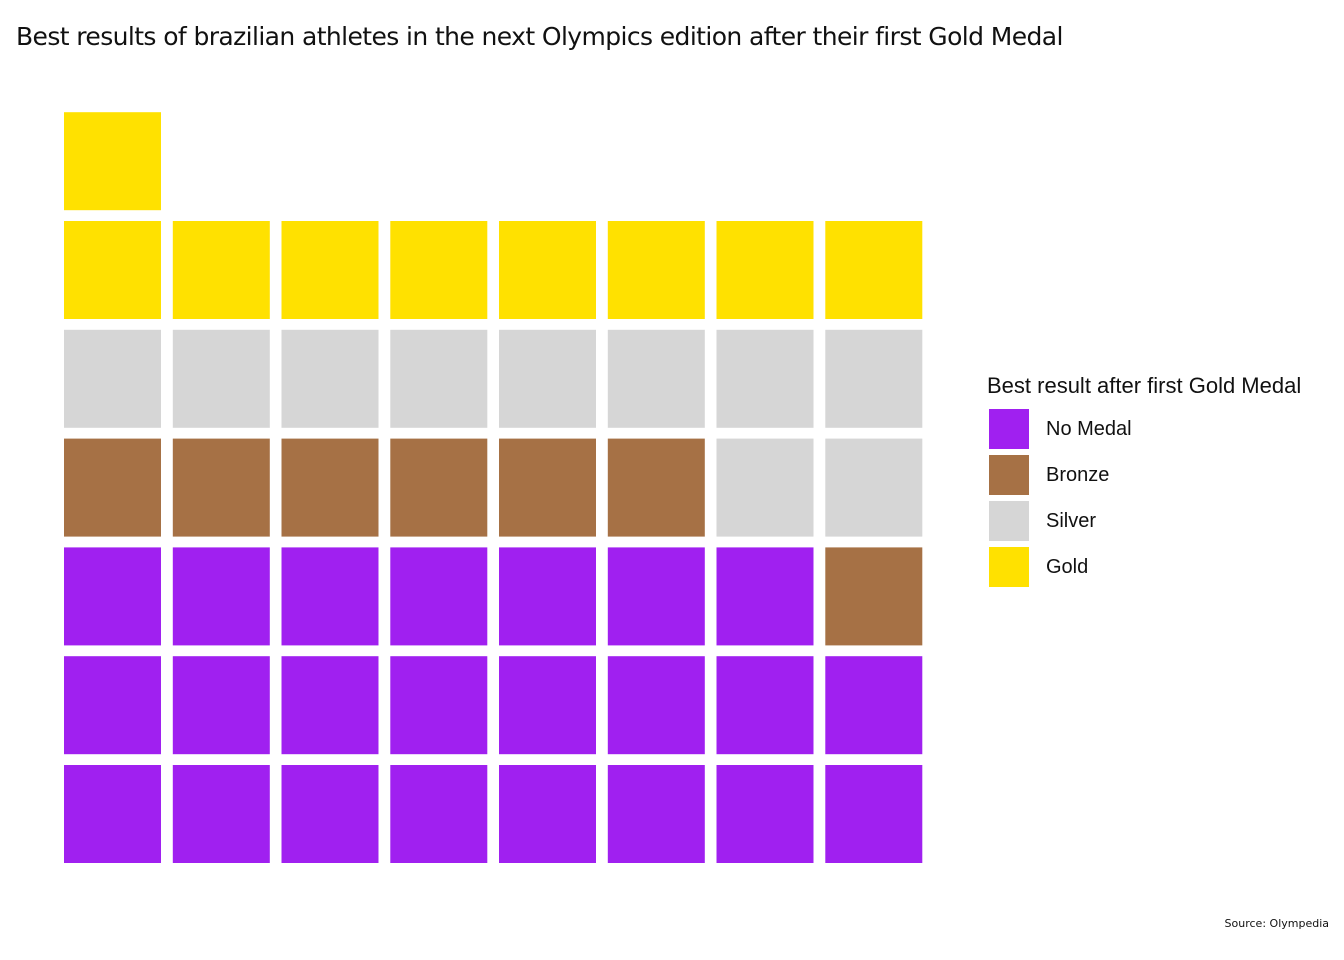  What do you see at coordinates (1144, 429) in the screenshot?
I see `legend-item-no-medal: No Medal` at bounding box center [1144, 429].